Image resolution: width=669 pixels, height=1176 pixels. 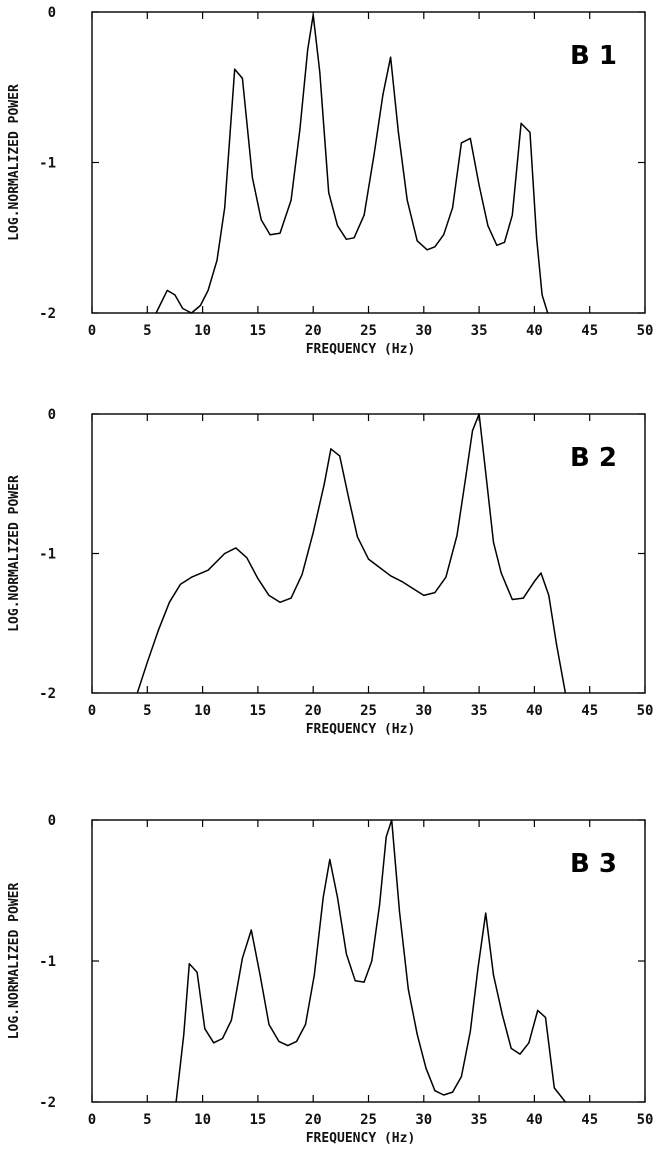 I want to click on panel-label: B 2, so click(x=593, y=458).